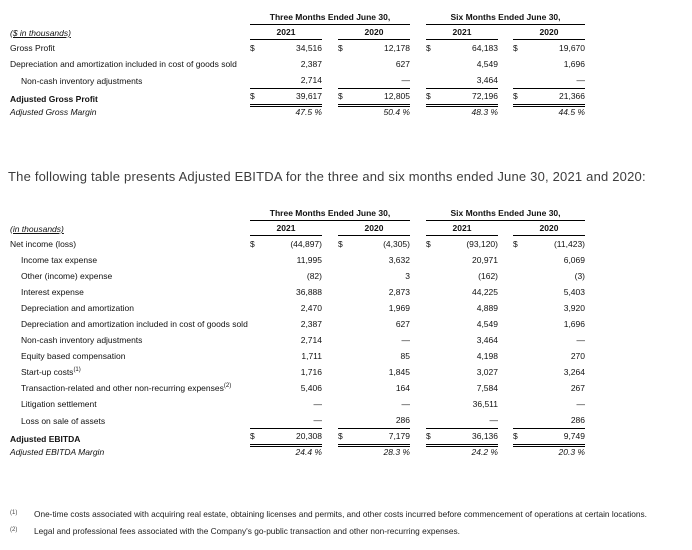  I want to click on value-cell: 627, so click(374, 64).